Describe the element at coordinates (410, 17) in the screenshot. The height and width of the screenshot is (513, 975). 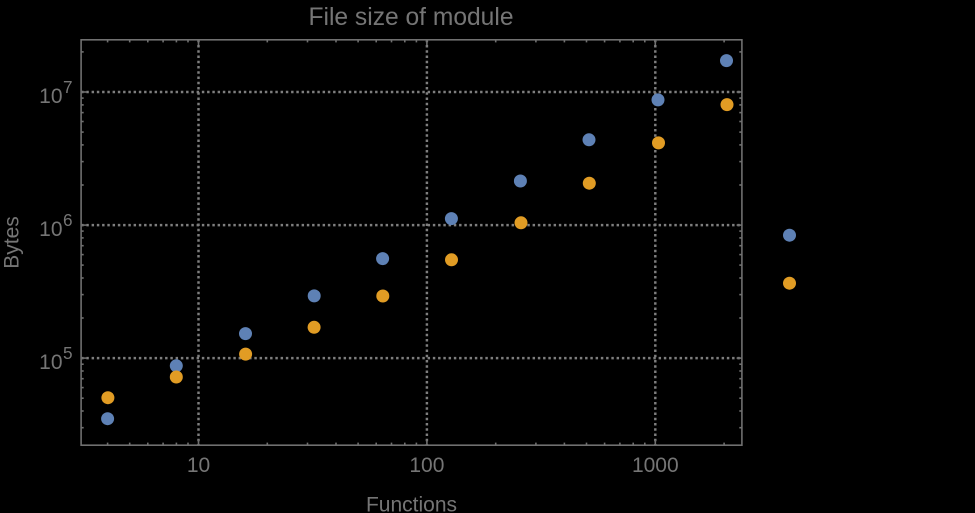
I see `svg-text: File size of module` at that location.